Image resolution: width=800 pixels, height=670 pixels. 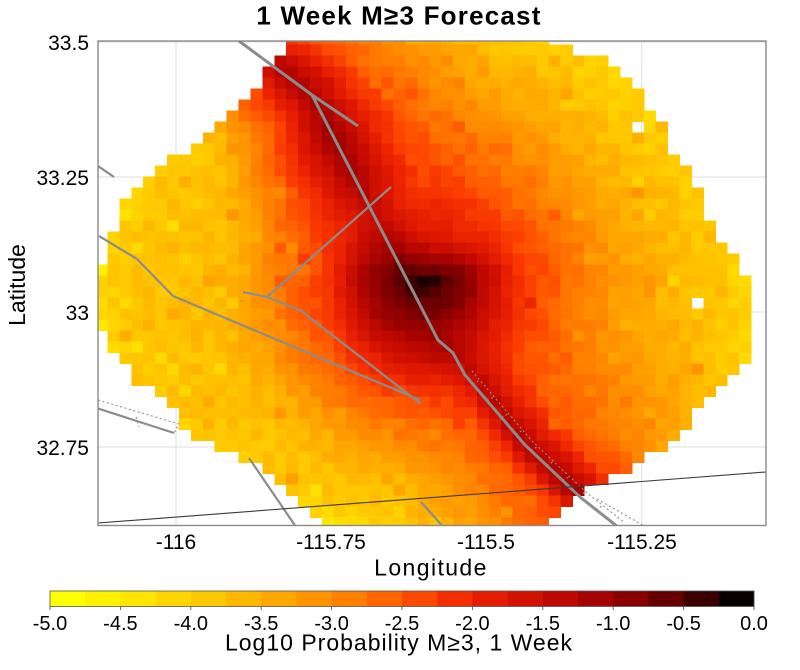 What do you see at coordinates (754, 624) in the screenshot?
I see `svg-text: 0.0` at bounding box center [754, 624].